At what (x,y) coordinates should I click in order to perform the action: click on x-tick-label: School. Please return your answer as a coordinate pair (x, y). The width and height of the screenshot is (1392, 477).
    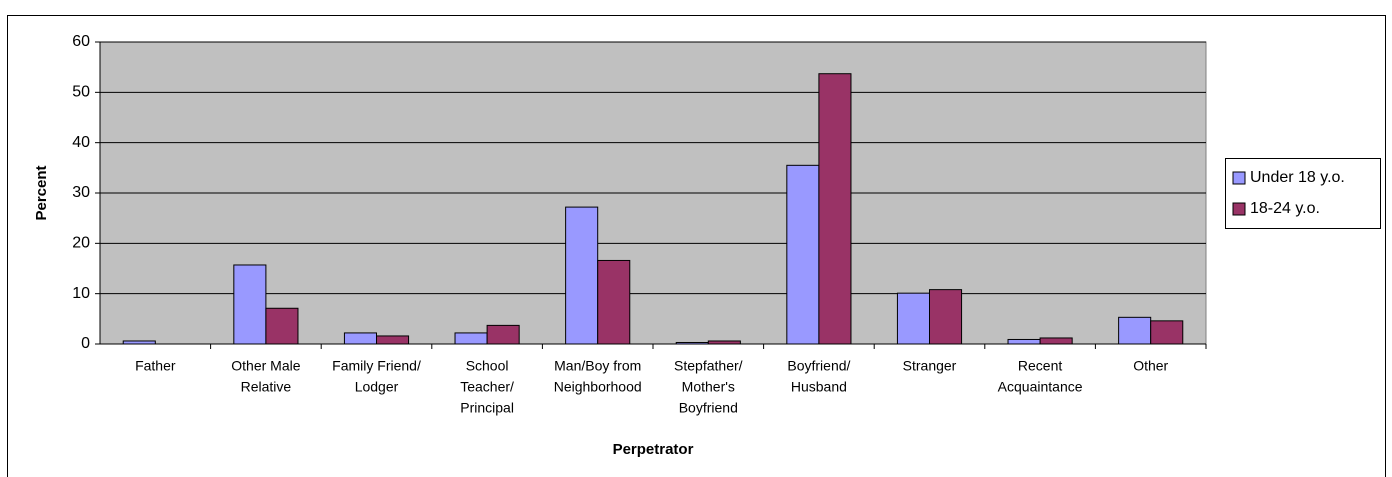
    Looking at the image, I should click on (487, 366).